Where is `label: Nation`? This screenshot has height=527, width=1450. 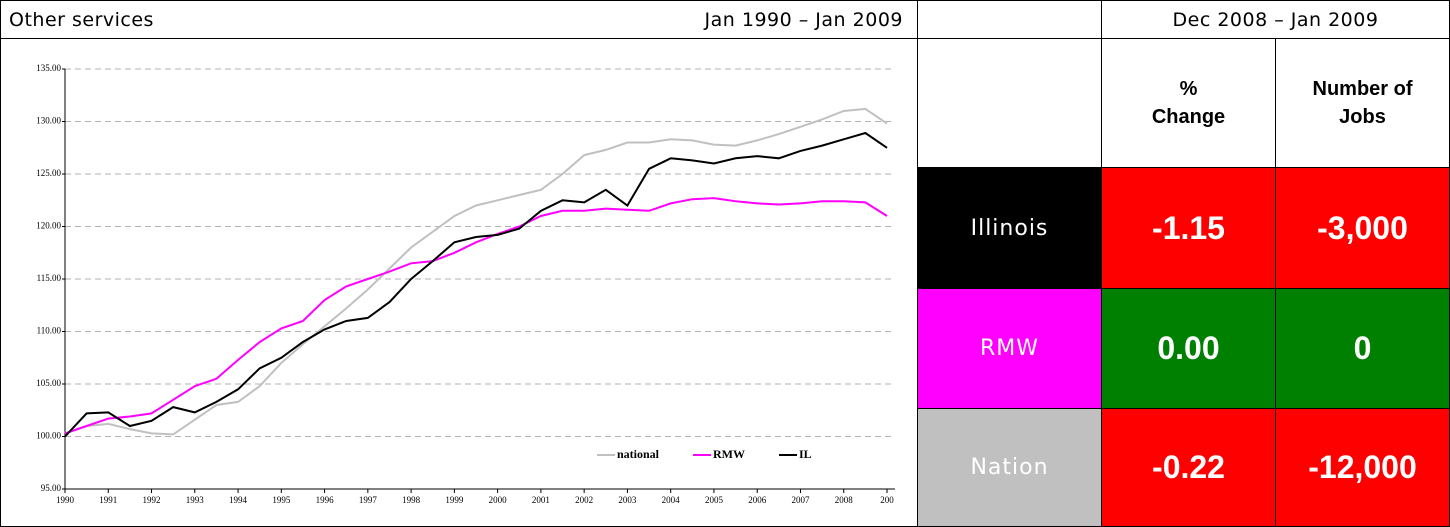 label: Nation is located at coordinates (1009, 467).